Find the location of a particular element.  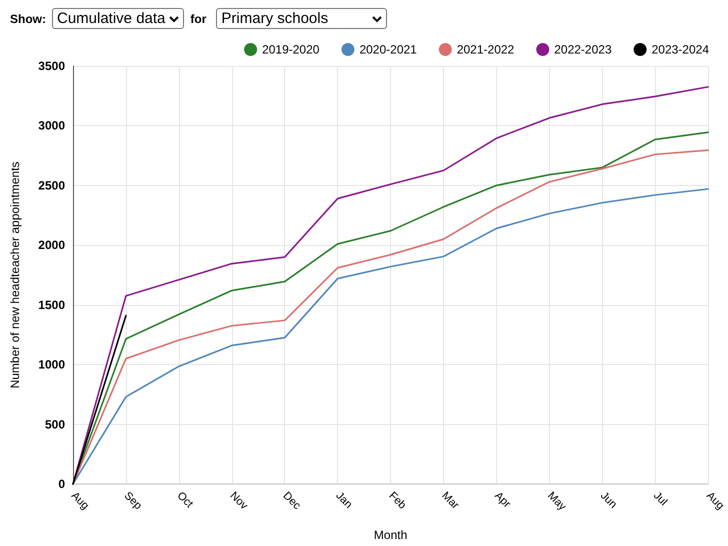

legend-label: 2023-2024 is located at coordinates (681, 49).